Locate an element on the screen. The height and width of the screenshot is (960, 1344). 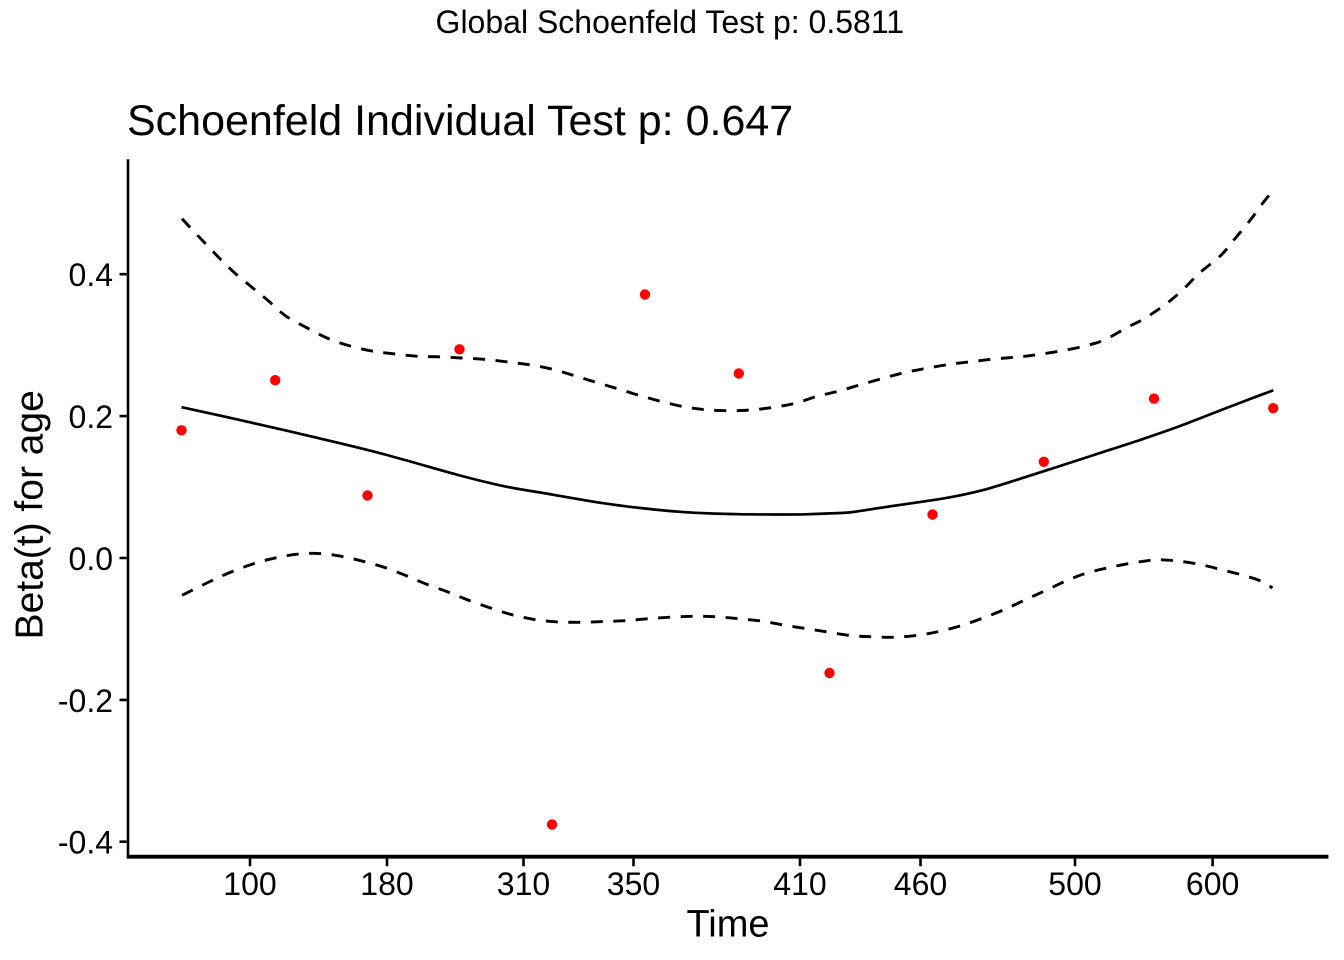
svg-text:Global Schoenfeld Test p: 0.58: Global Schoenfeld Test p: 0.5811 is located at coordinates (670, 22).